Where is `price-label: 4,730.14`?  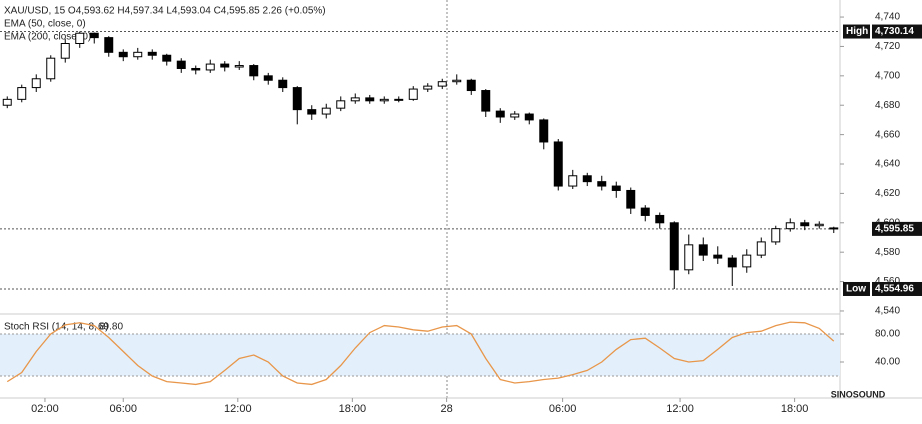
price-label: 4,730.14 is located at coordinates (894, 31).